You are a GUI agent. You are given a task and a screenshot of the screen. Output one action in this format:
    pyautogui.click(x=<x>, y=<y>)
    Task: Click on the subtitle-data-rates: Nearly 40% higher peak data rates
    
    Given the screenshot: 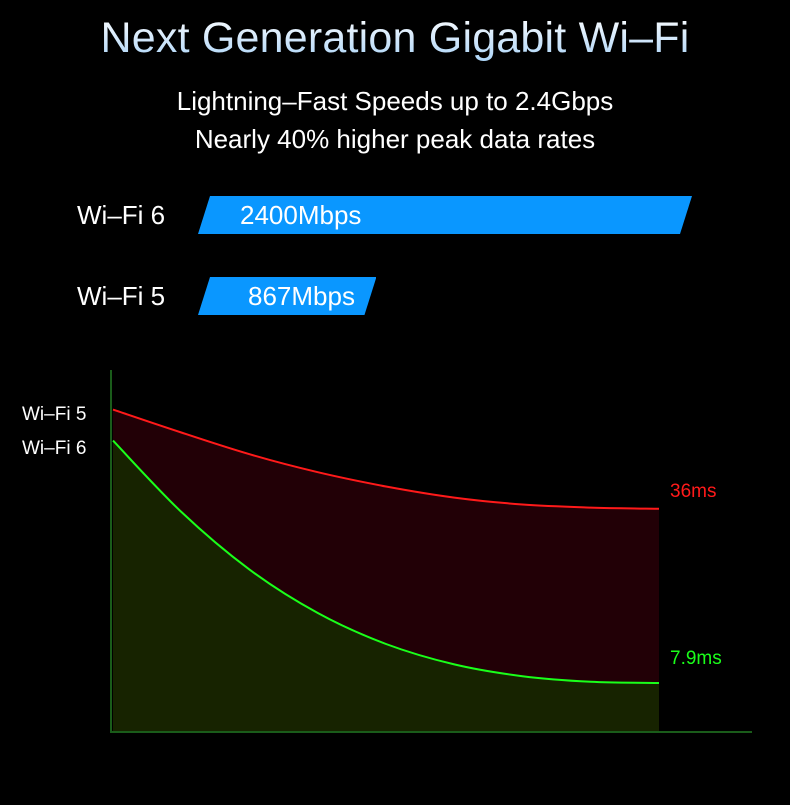 What is the action you would take?
    pyautogui.click(x=395, y=139)
    